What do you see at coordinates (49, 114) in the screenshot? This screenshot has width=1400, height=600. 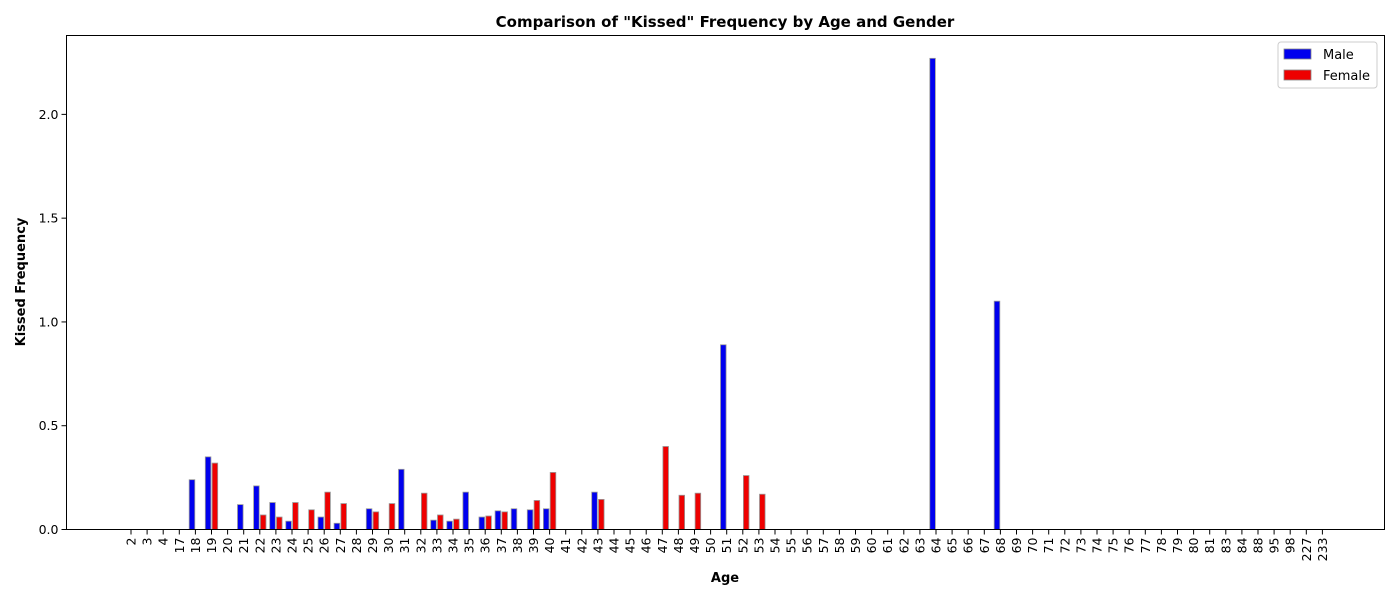 I see `y-tick-label: 2.0` at bounding box center [49, 114].